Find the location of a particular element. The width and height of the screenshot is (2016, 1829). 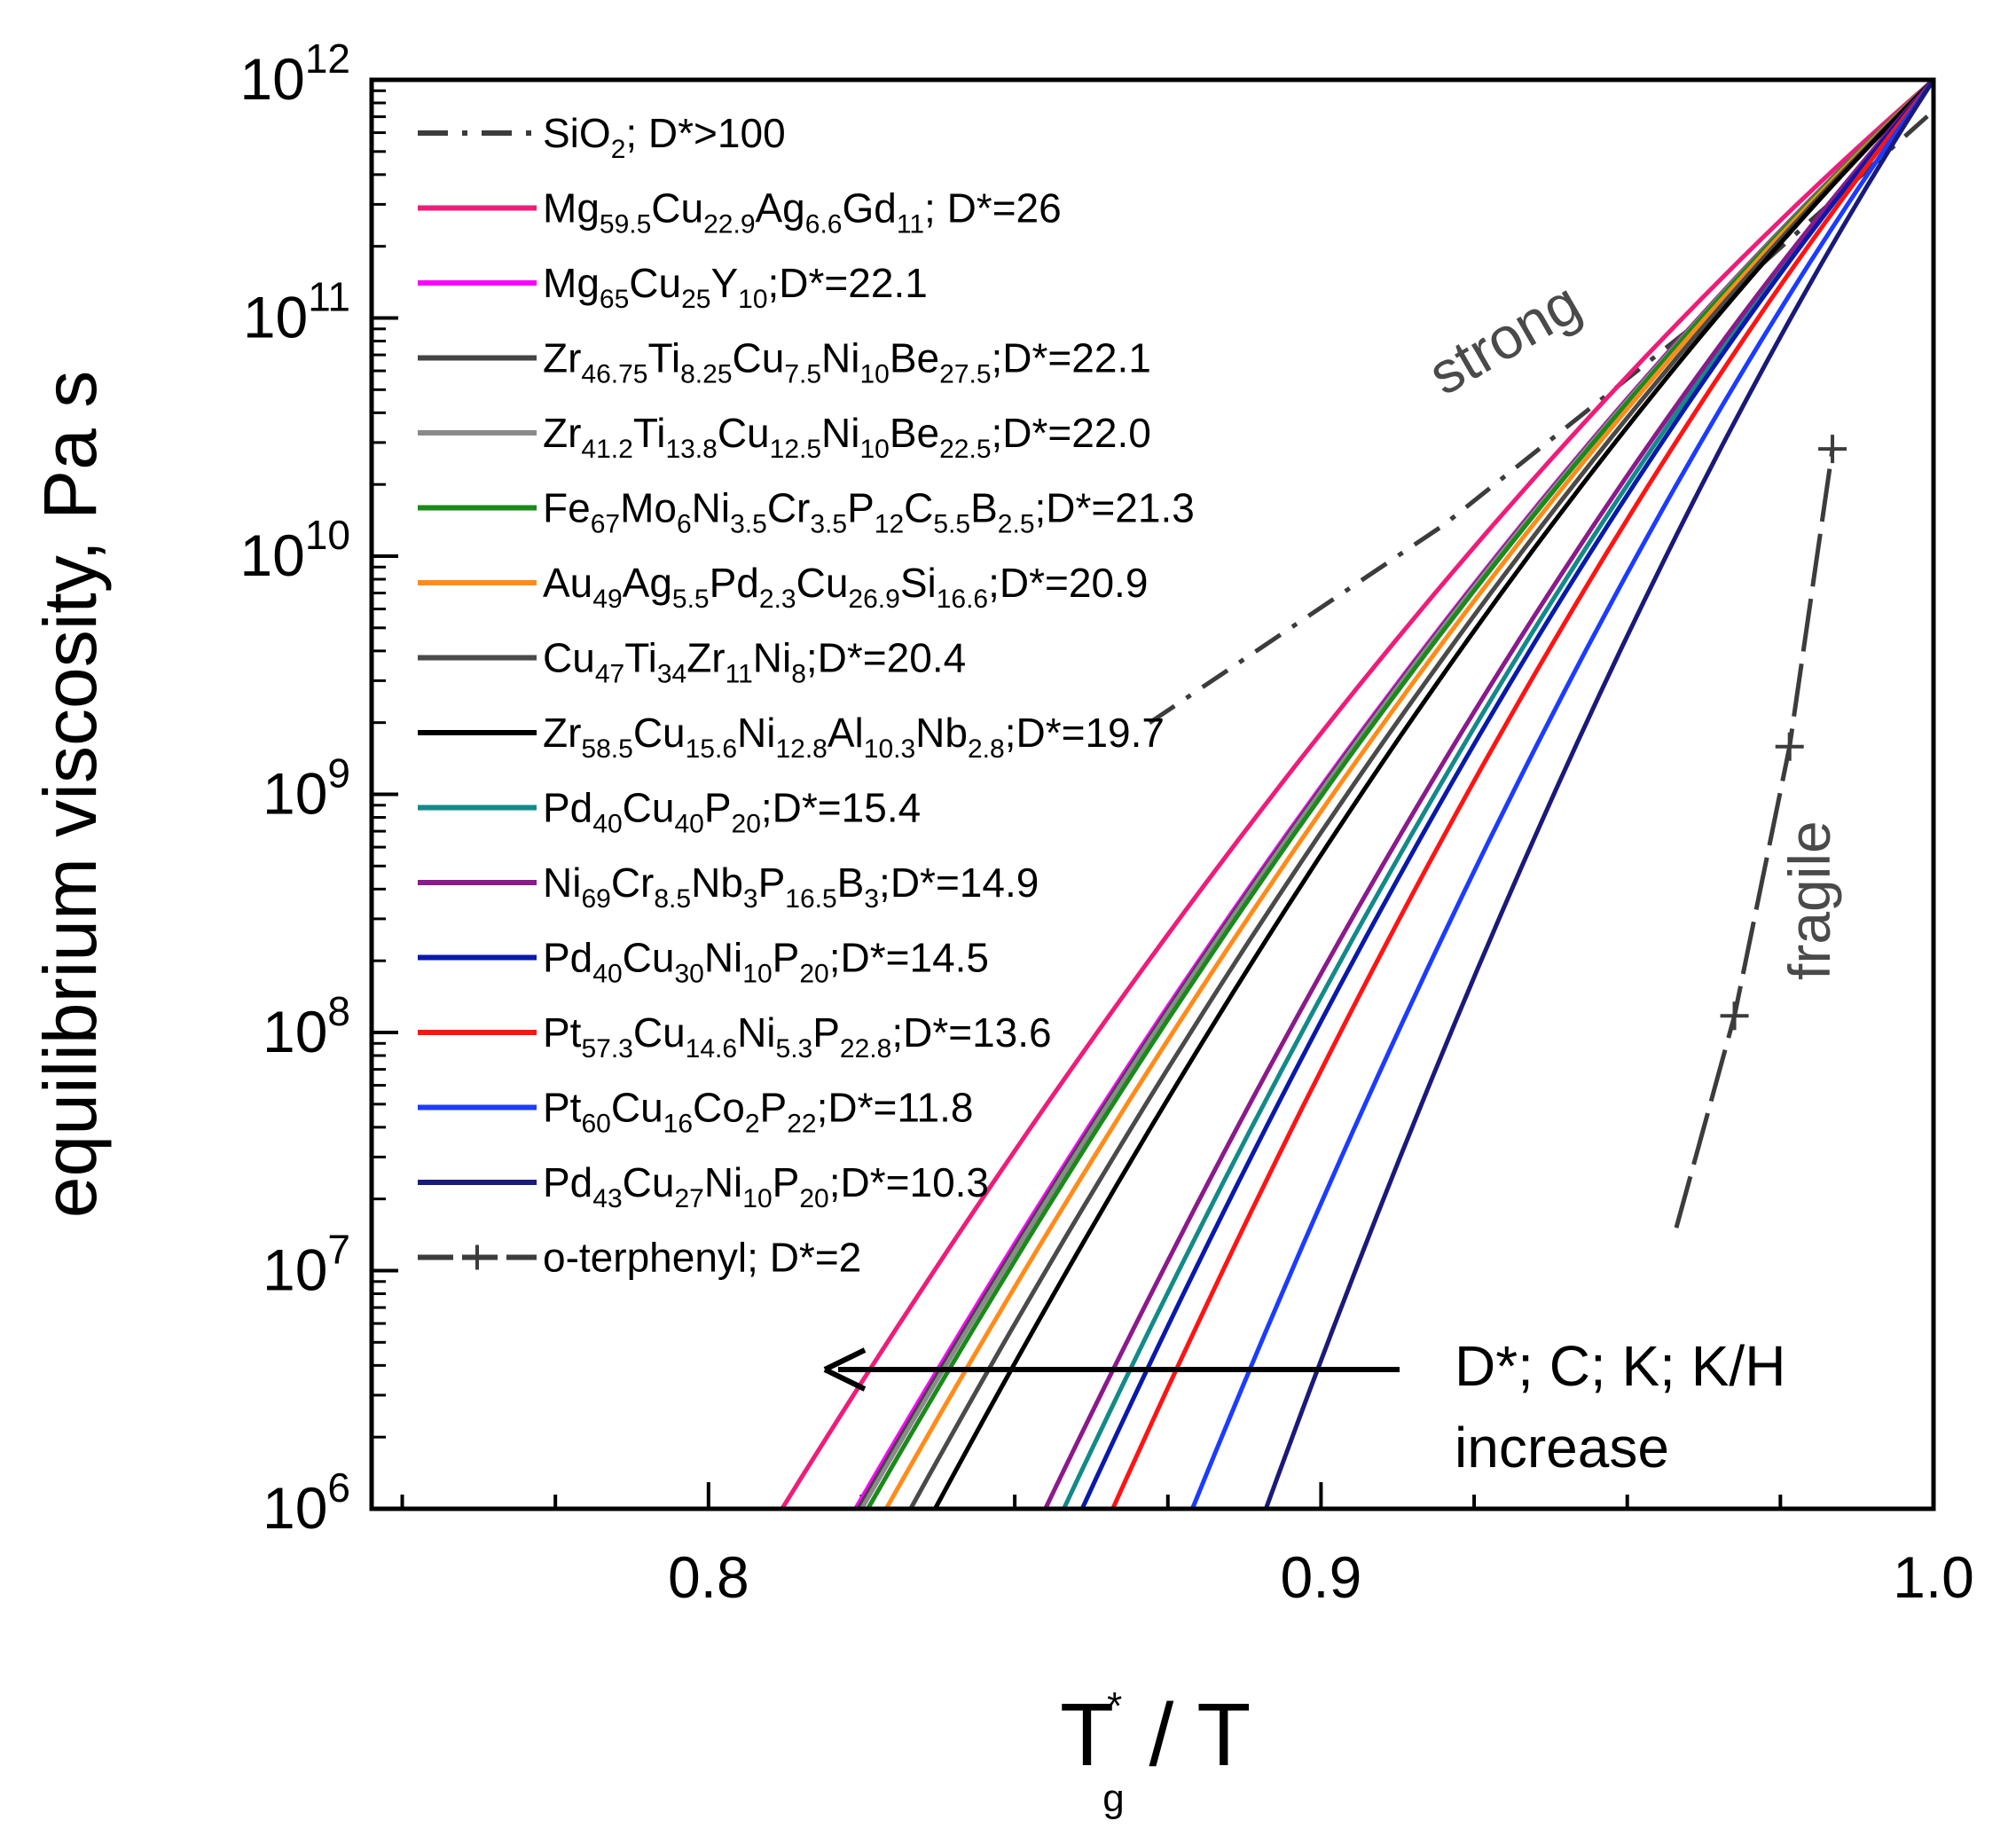

legend-label-part: 10.3 is located at coordinates (890, 749).